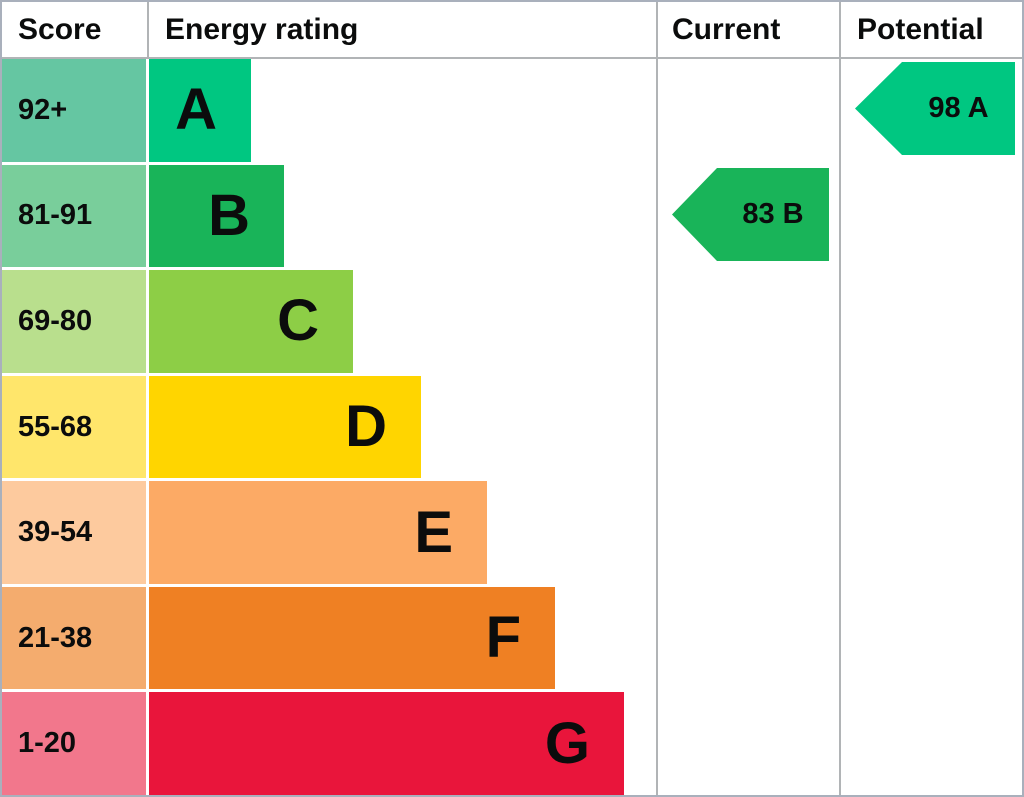 Image resolution: width=1024 pixels, height=797 pixels. I want to click on band-d-letter: D, so click(366, 427).